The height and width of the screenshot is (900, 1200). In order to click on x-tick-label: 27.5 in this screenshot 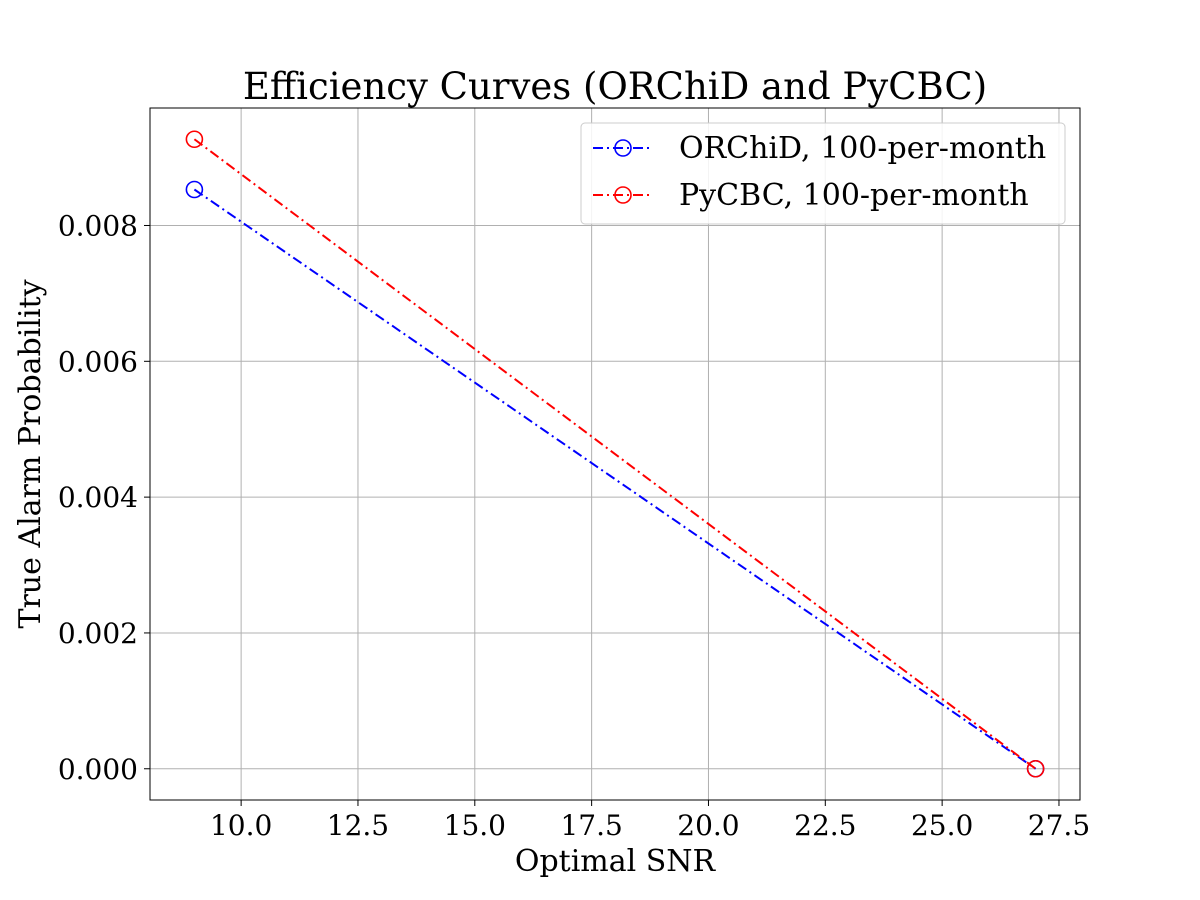, I will do `click(1059, 825)`.